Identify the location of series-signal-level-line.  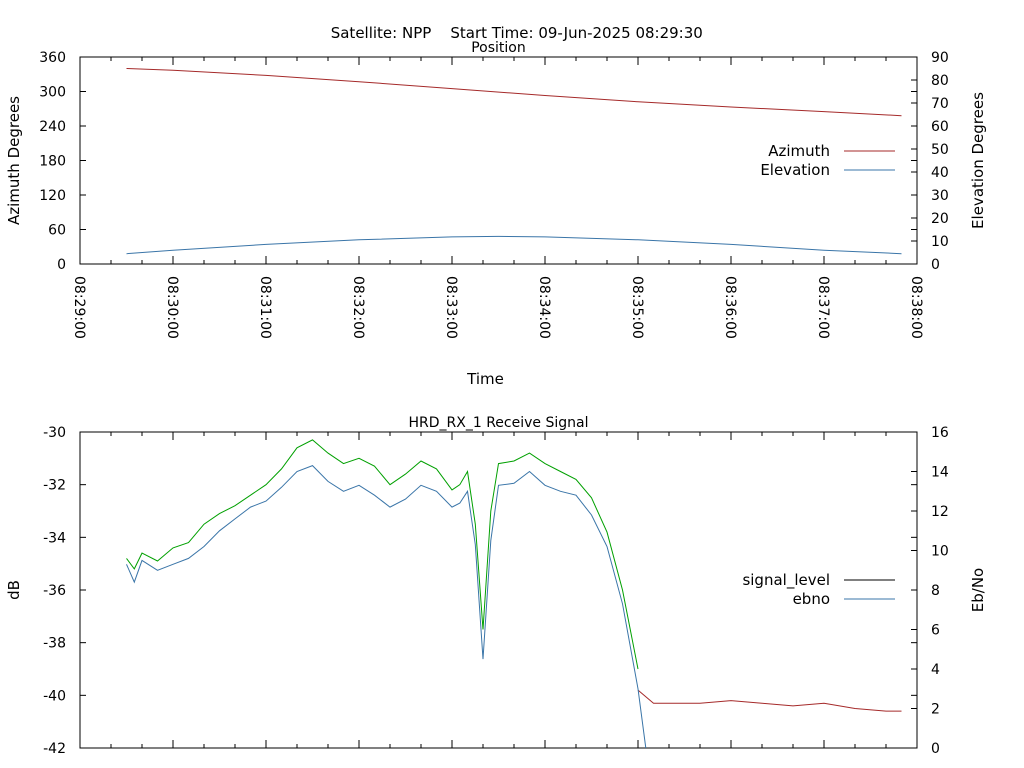
(769, 700).